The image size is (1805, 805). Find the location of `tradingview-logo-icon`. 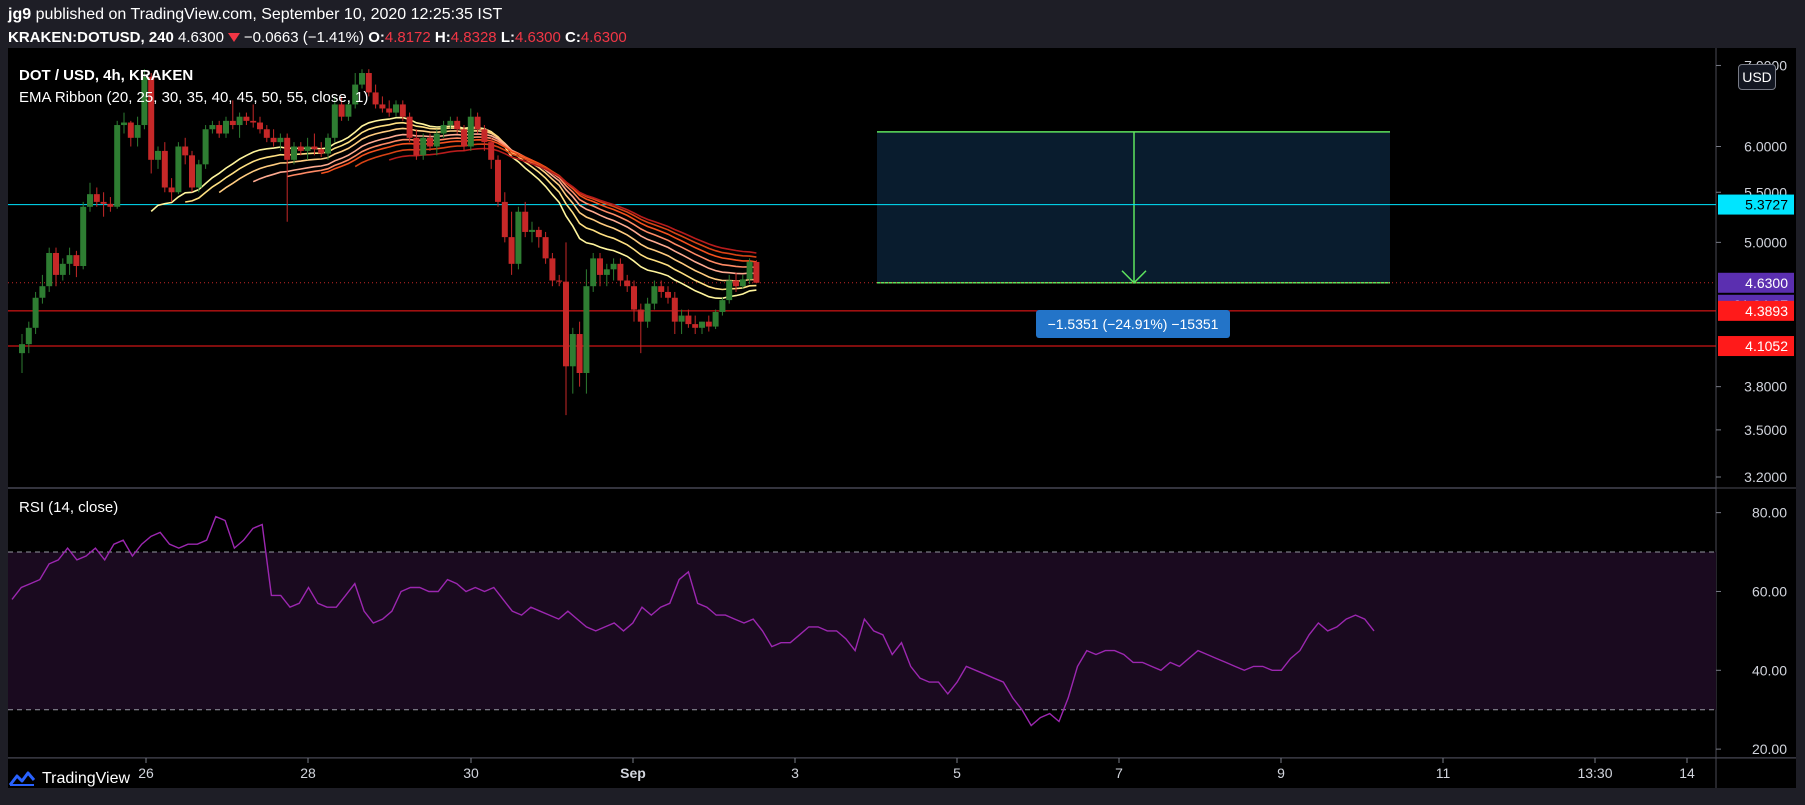

tradingview-logo-icon is located at coordinates (22, 778).